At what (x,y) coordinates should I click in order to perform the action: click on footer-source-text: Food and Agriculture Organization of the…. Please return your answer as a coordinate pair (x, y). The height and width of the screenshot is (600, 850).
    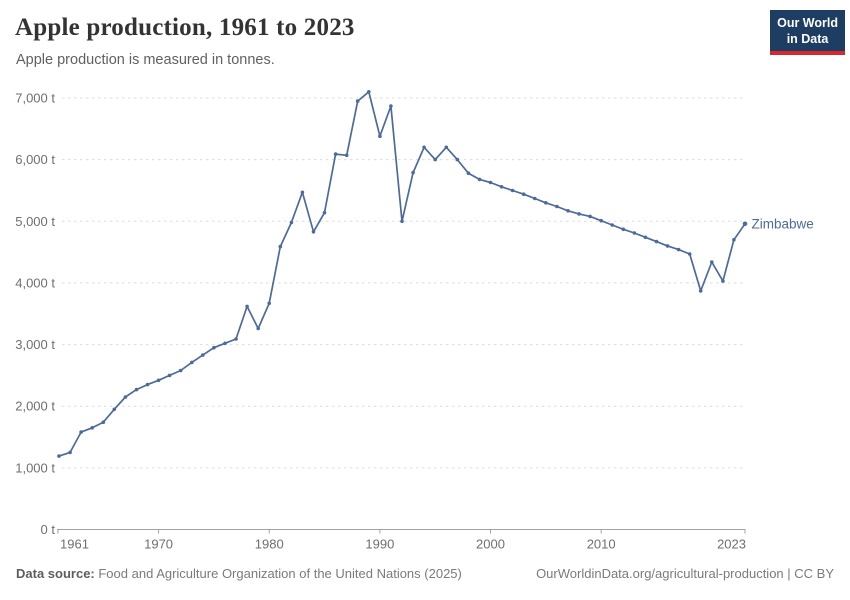
    Looking at the image, I should click on (278, 573).